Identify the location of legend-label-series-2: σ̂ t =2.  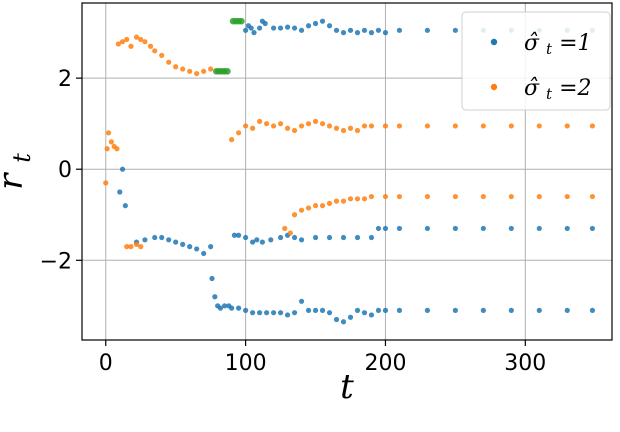
(558, 90).